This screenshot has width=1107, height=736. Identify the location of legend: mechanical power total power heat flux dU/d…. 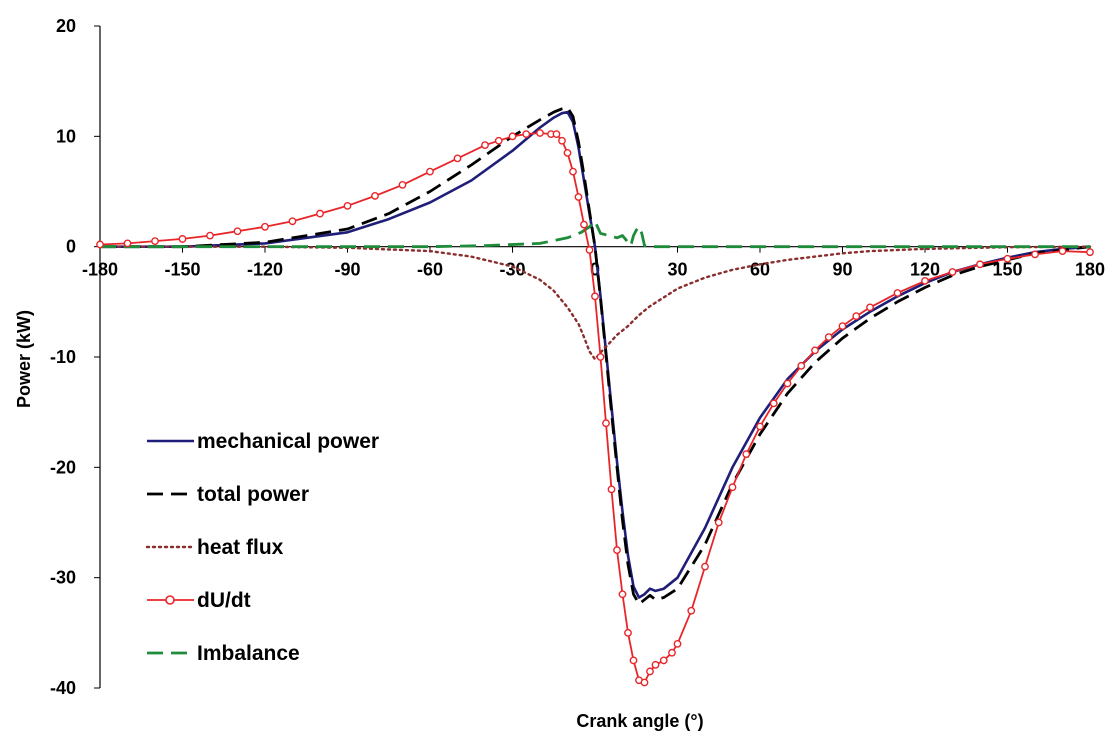
(262, 547).